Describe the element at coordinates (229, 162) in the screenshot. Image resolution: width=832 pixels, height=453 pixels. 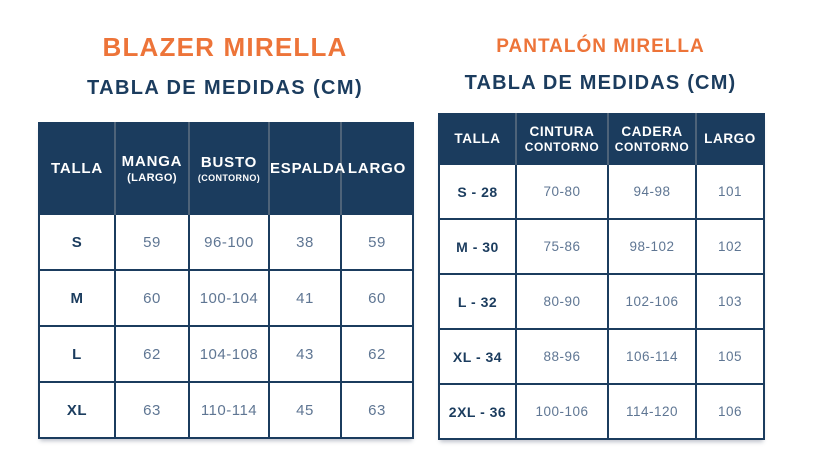
I see `header-label: BUSTO` at that location.